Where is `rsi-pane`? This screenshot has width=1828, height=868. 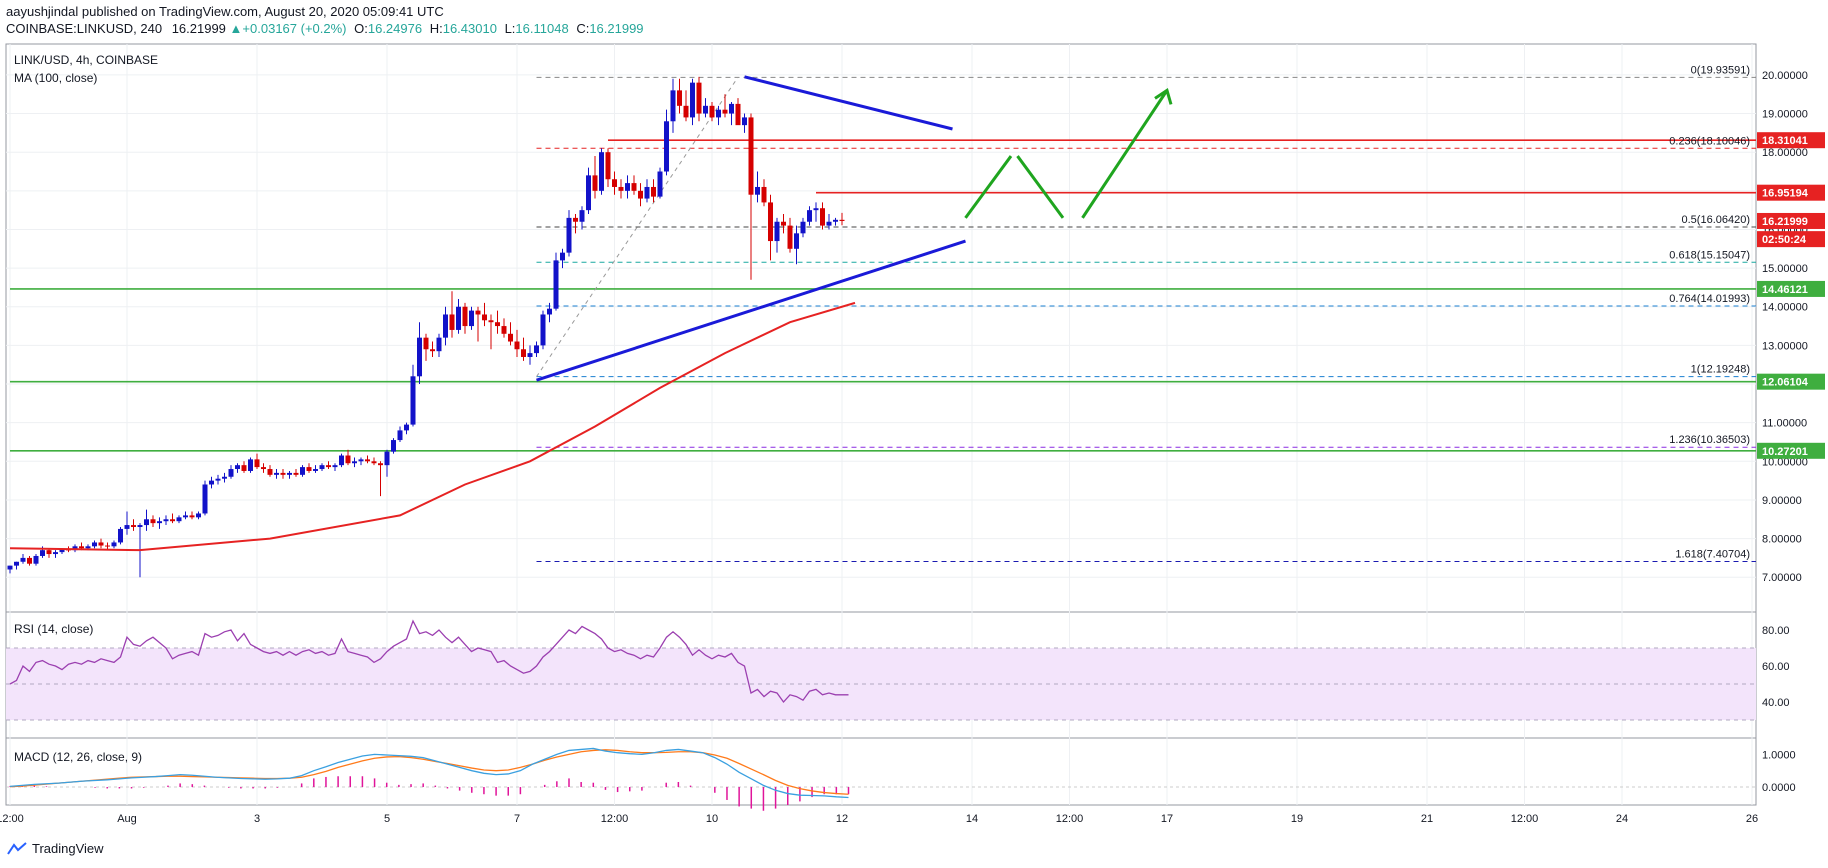 rsi-pane is located at coordinates (881, 670).